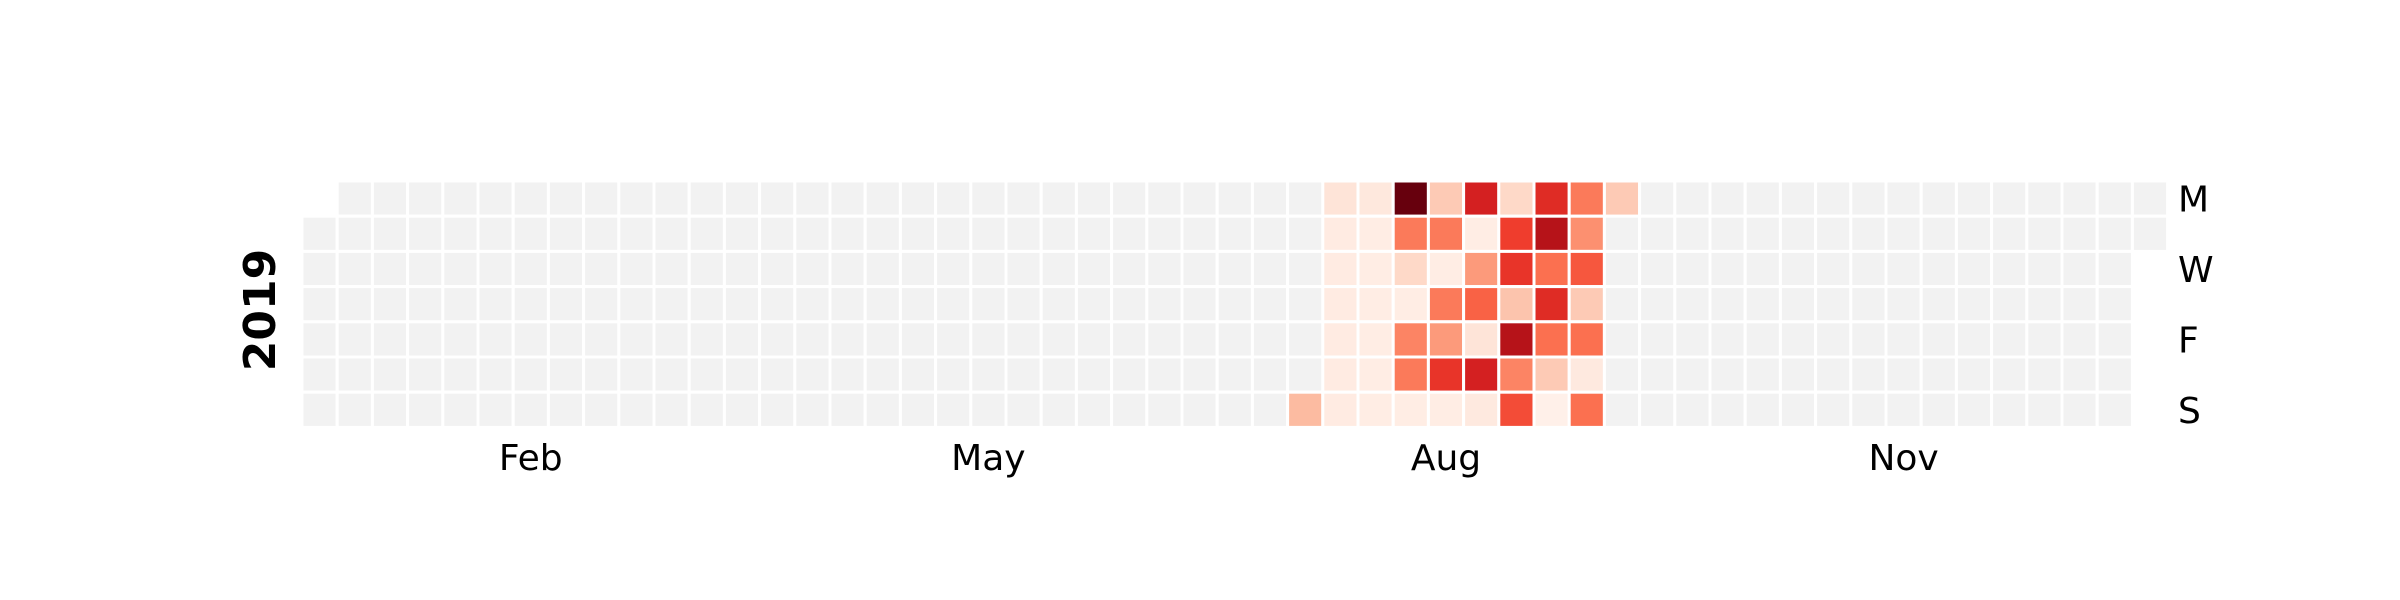 The height and width of the screenshot is (600, 2400). Describe the element at coordinates (2193, 200) in the screenshot. I see `weekday-label: M` at that location.